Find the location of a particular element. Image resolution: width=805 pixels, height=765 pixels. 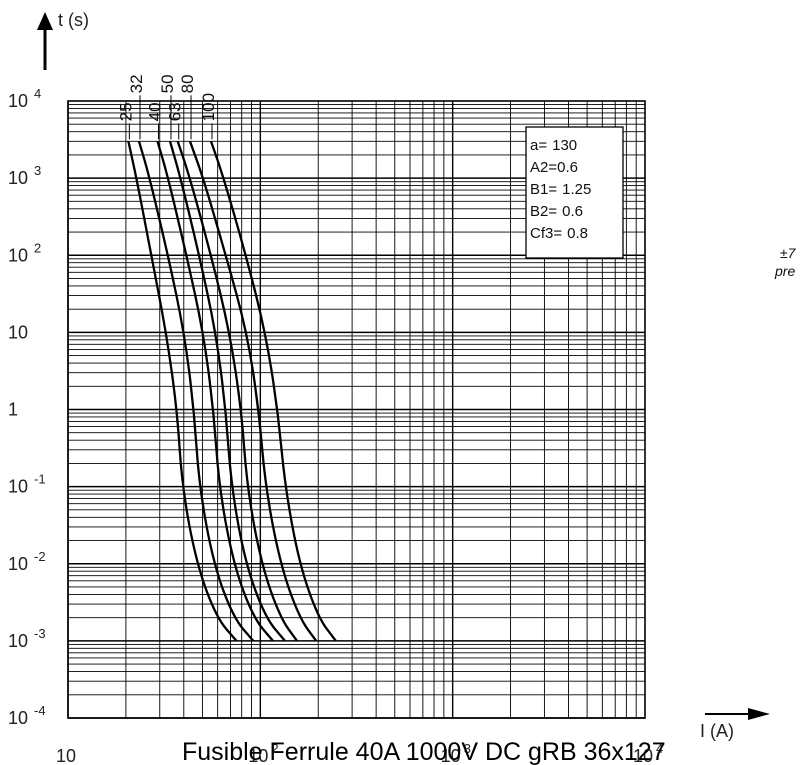

curve-40A is located at coordinates (215, 391).